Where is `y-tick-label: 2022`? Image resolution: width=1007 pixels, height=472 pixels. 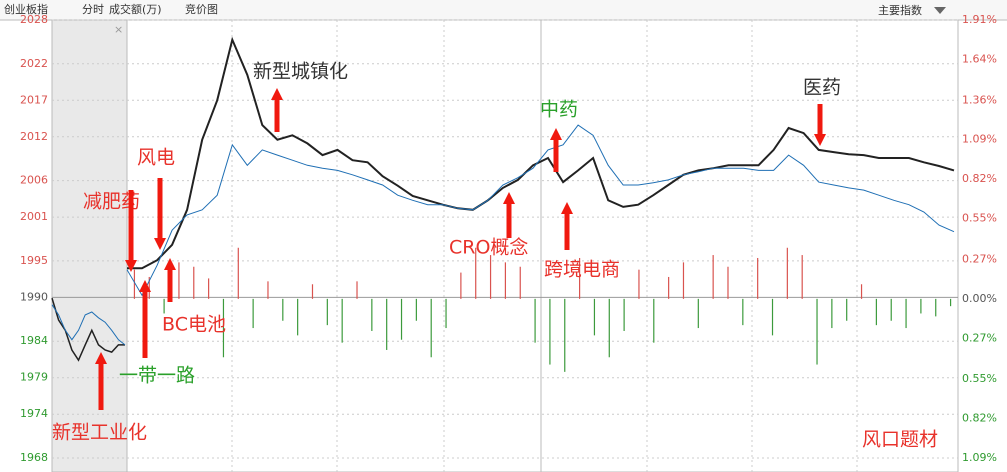
y-tick-label: 2022 is located at coordinates (34, 63).